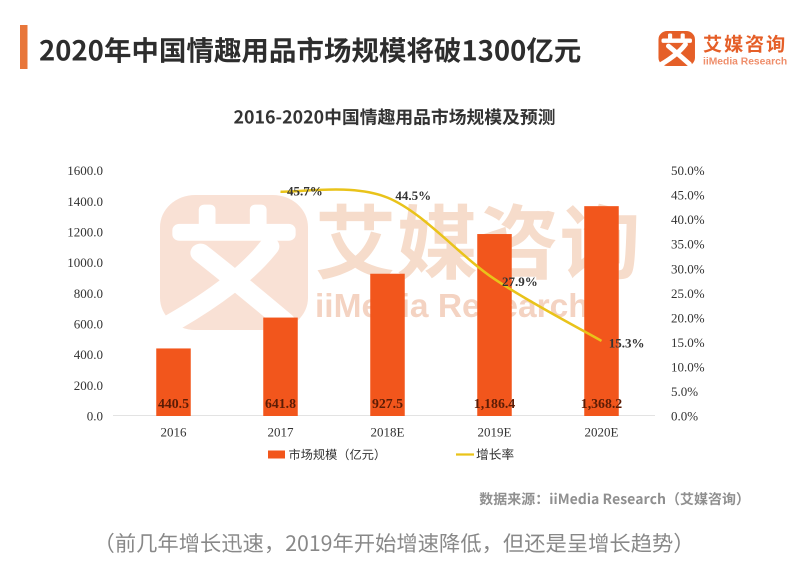  What do you see at coordinates (85, 262) in the screenshot?
I see `svg-text: 1000.0` at bounding box center [85, 262].